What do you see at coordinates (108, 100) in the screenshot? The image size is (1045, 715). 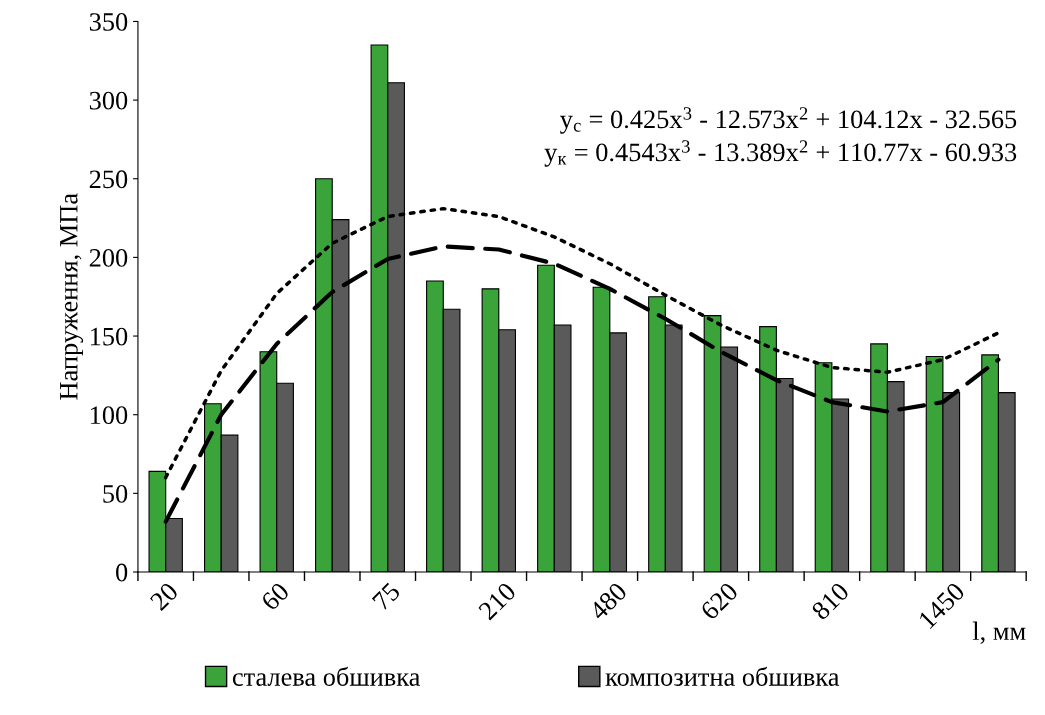 I see `y-tick-label: 300` at bounding box center [108, 100].